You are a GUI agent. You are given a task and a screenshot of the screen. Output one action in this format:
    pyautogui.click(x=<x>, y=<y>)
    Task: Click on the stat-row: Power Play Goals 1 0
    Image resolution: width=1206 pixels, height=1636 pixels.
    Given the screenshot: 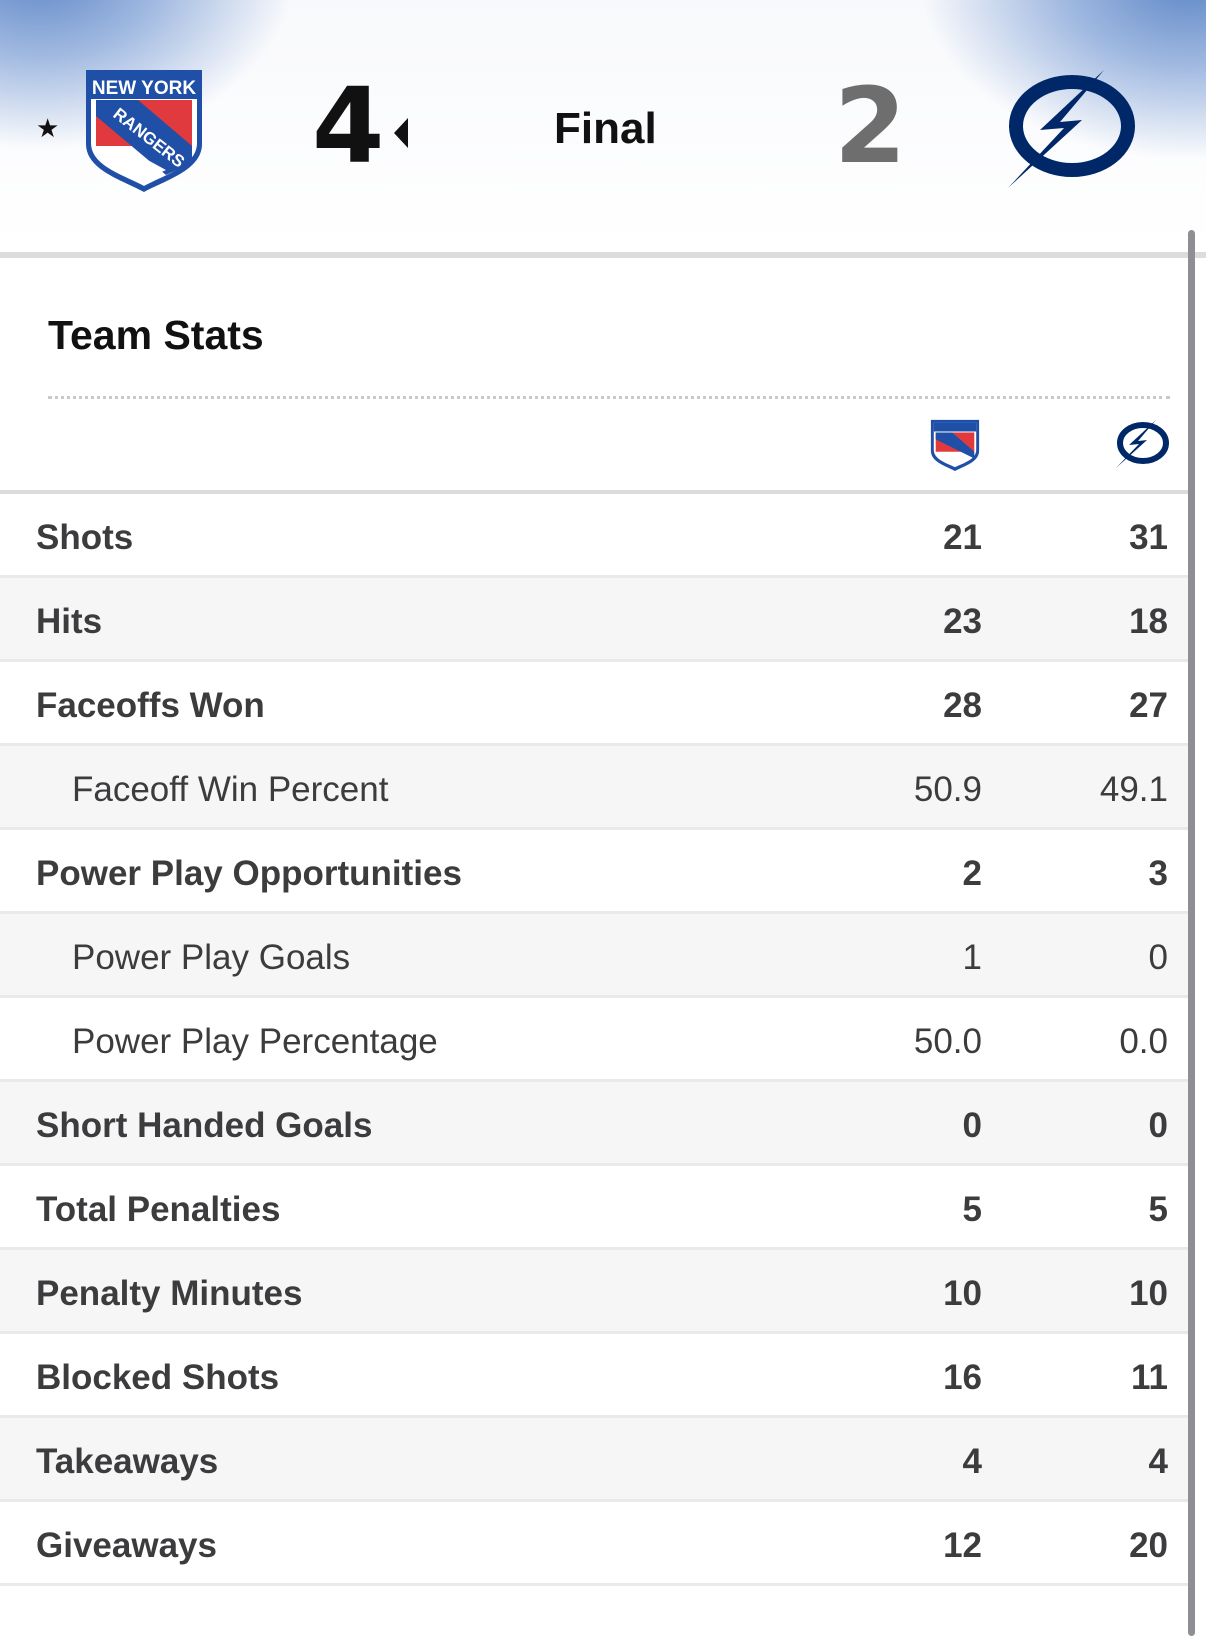 What is the action you would take?
    pyautogui.click(x=594, y=956)
    